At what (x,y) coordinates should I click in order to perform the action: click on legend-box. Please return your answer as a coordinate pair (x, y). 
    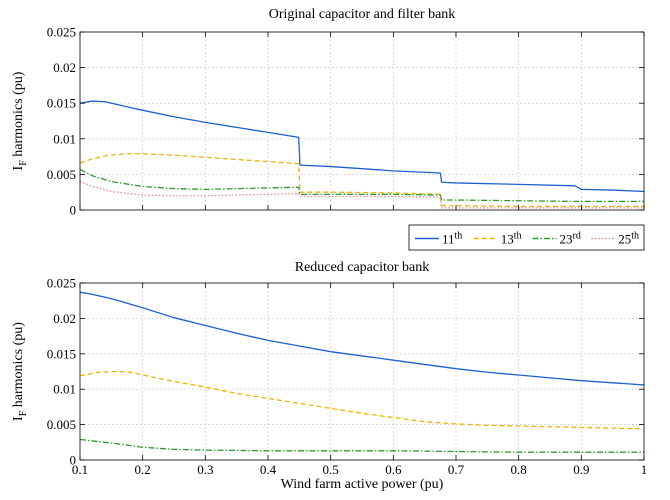
    Looking at the image, I should click on (526, 237).